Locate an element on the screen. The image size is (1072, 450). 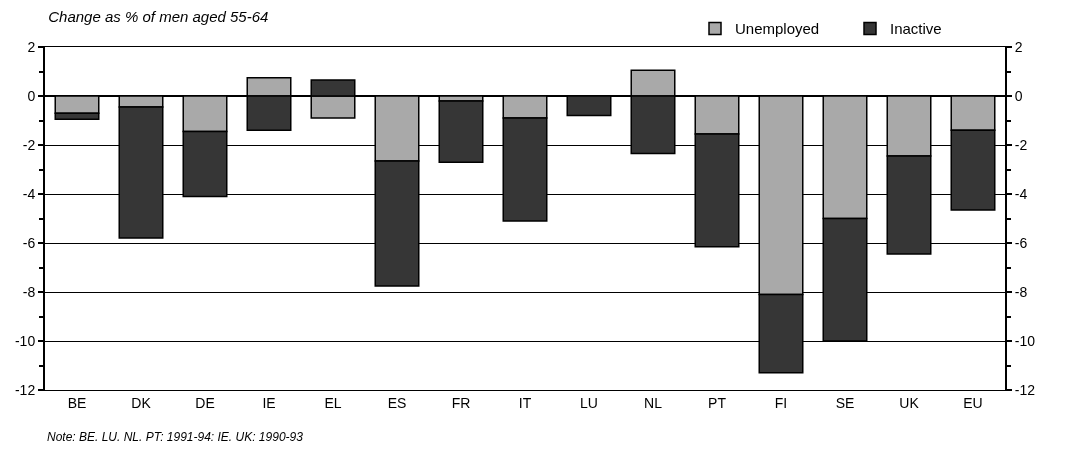
x-tick-label: FR is located at coordinates (461, 402).